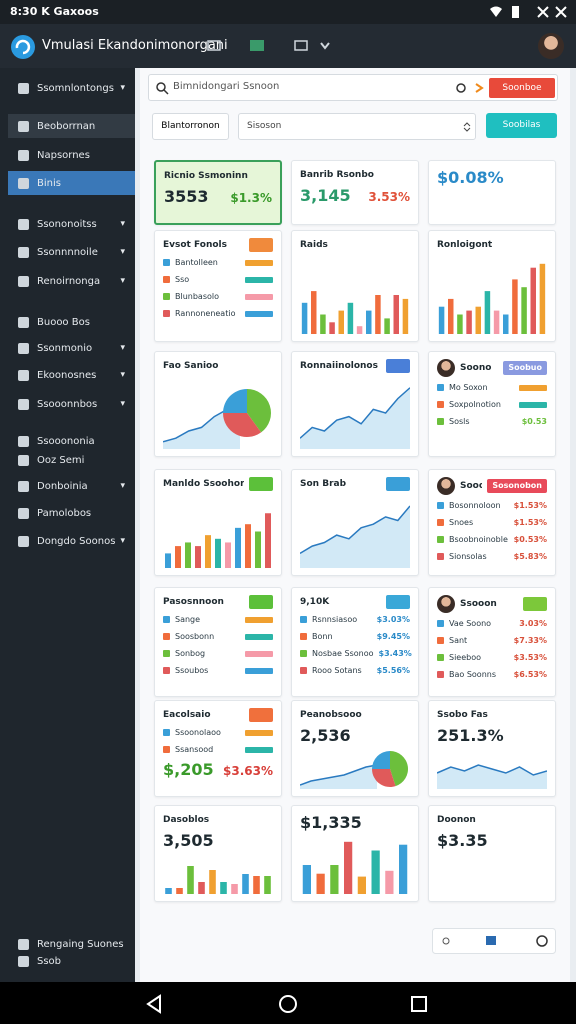 The height and width of the screenshot is (1024, 576). What do you see at coordinates (218, 192) in the screenshot?
I see `card: Ricnio Ssmoninn 3553 $1.3%` at bounding box center [218, 192].